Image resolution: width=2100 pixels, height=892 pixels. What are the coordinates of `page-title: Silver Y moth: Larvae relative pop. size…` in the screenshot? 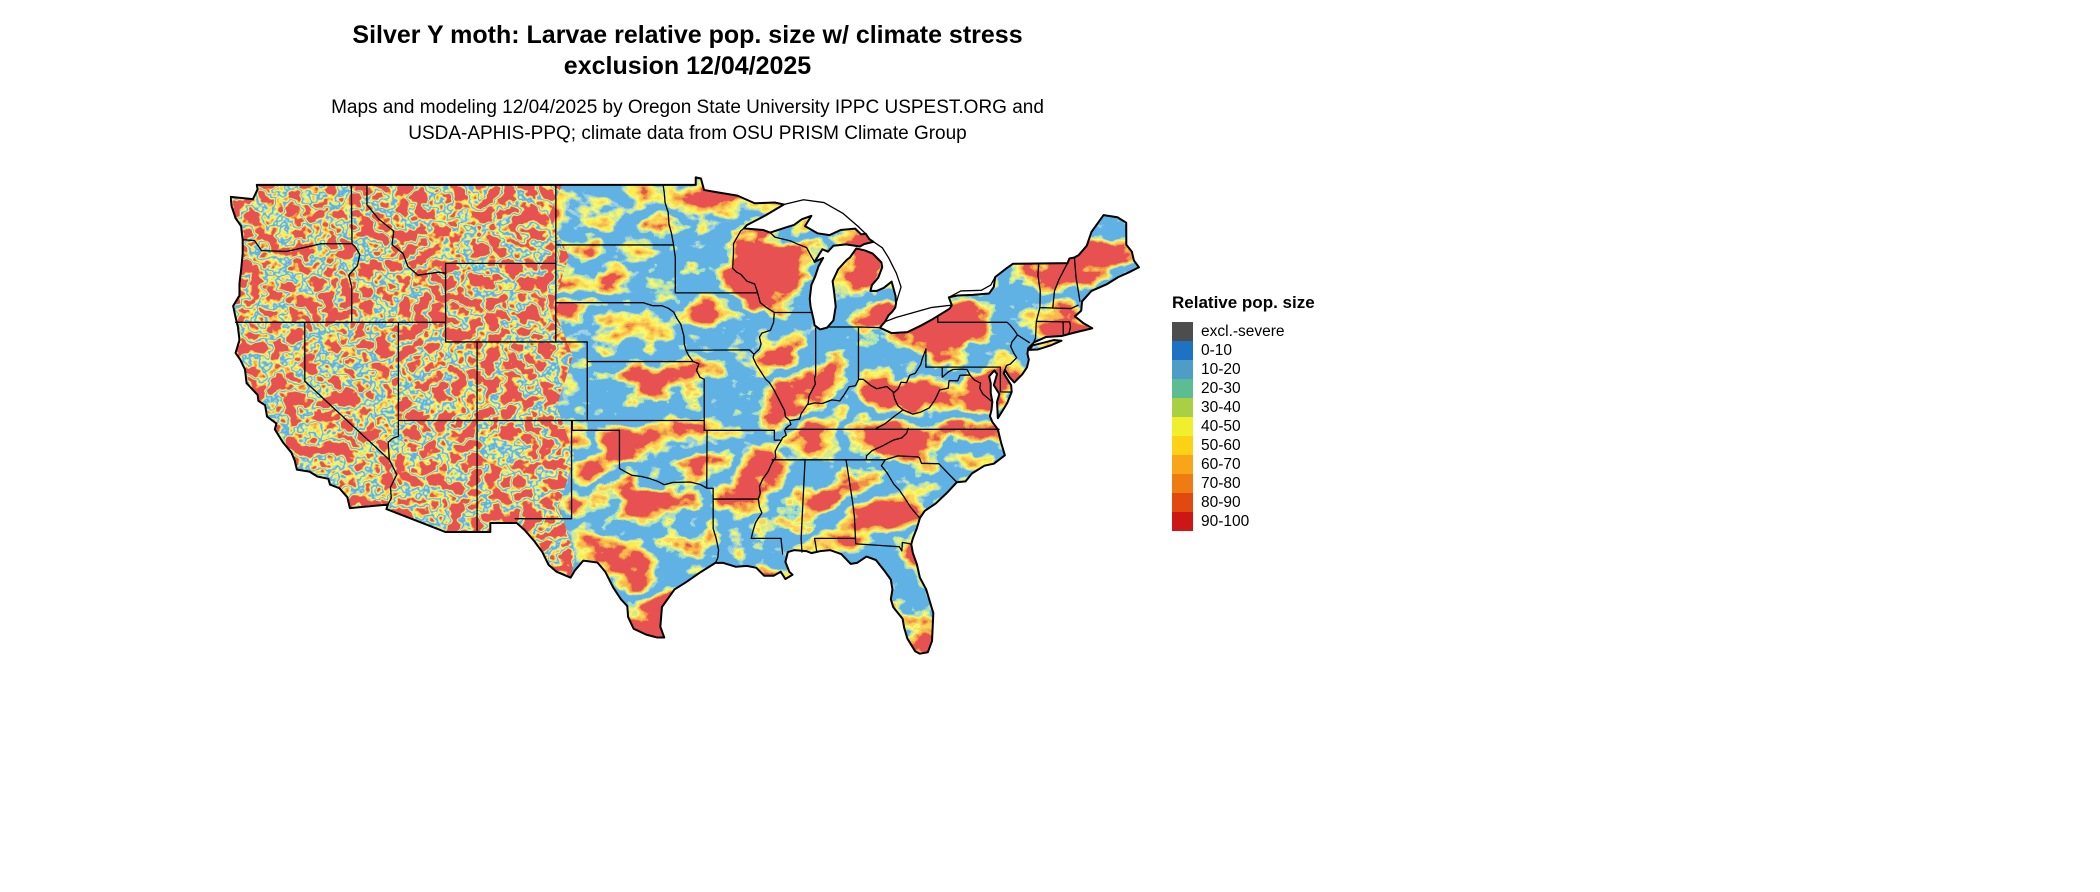 It's located at (687, 51).